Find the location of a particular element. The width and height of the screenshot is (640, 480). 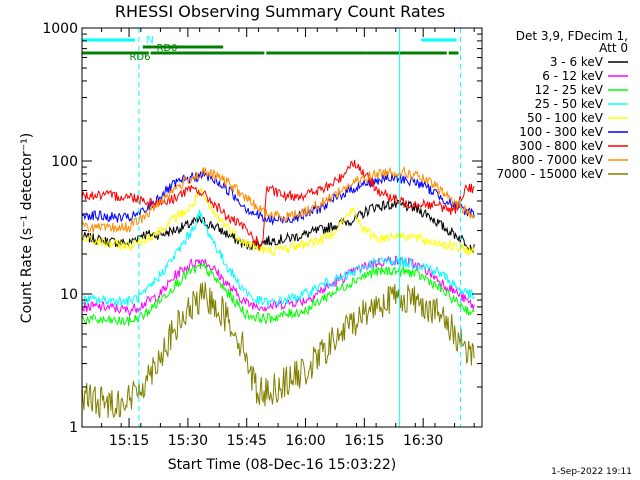

flag-label-n: N is located at coordinates (149, 40).